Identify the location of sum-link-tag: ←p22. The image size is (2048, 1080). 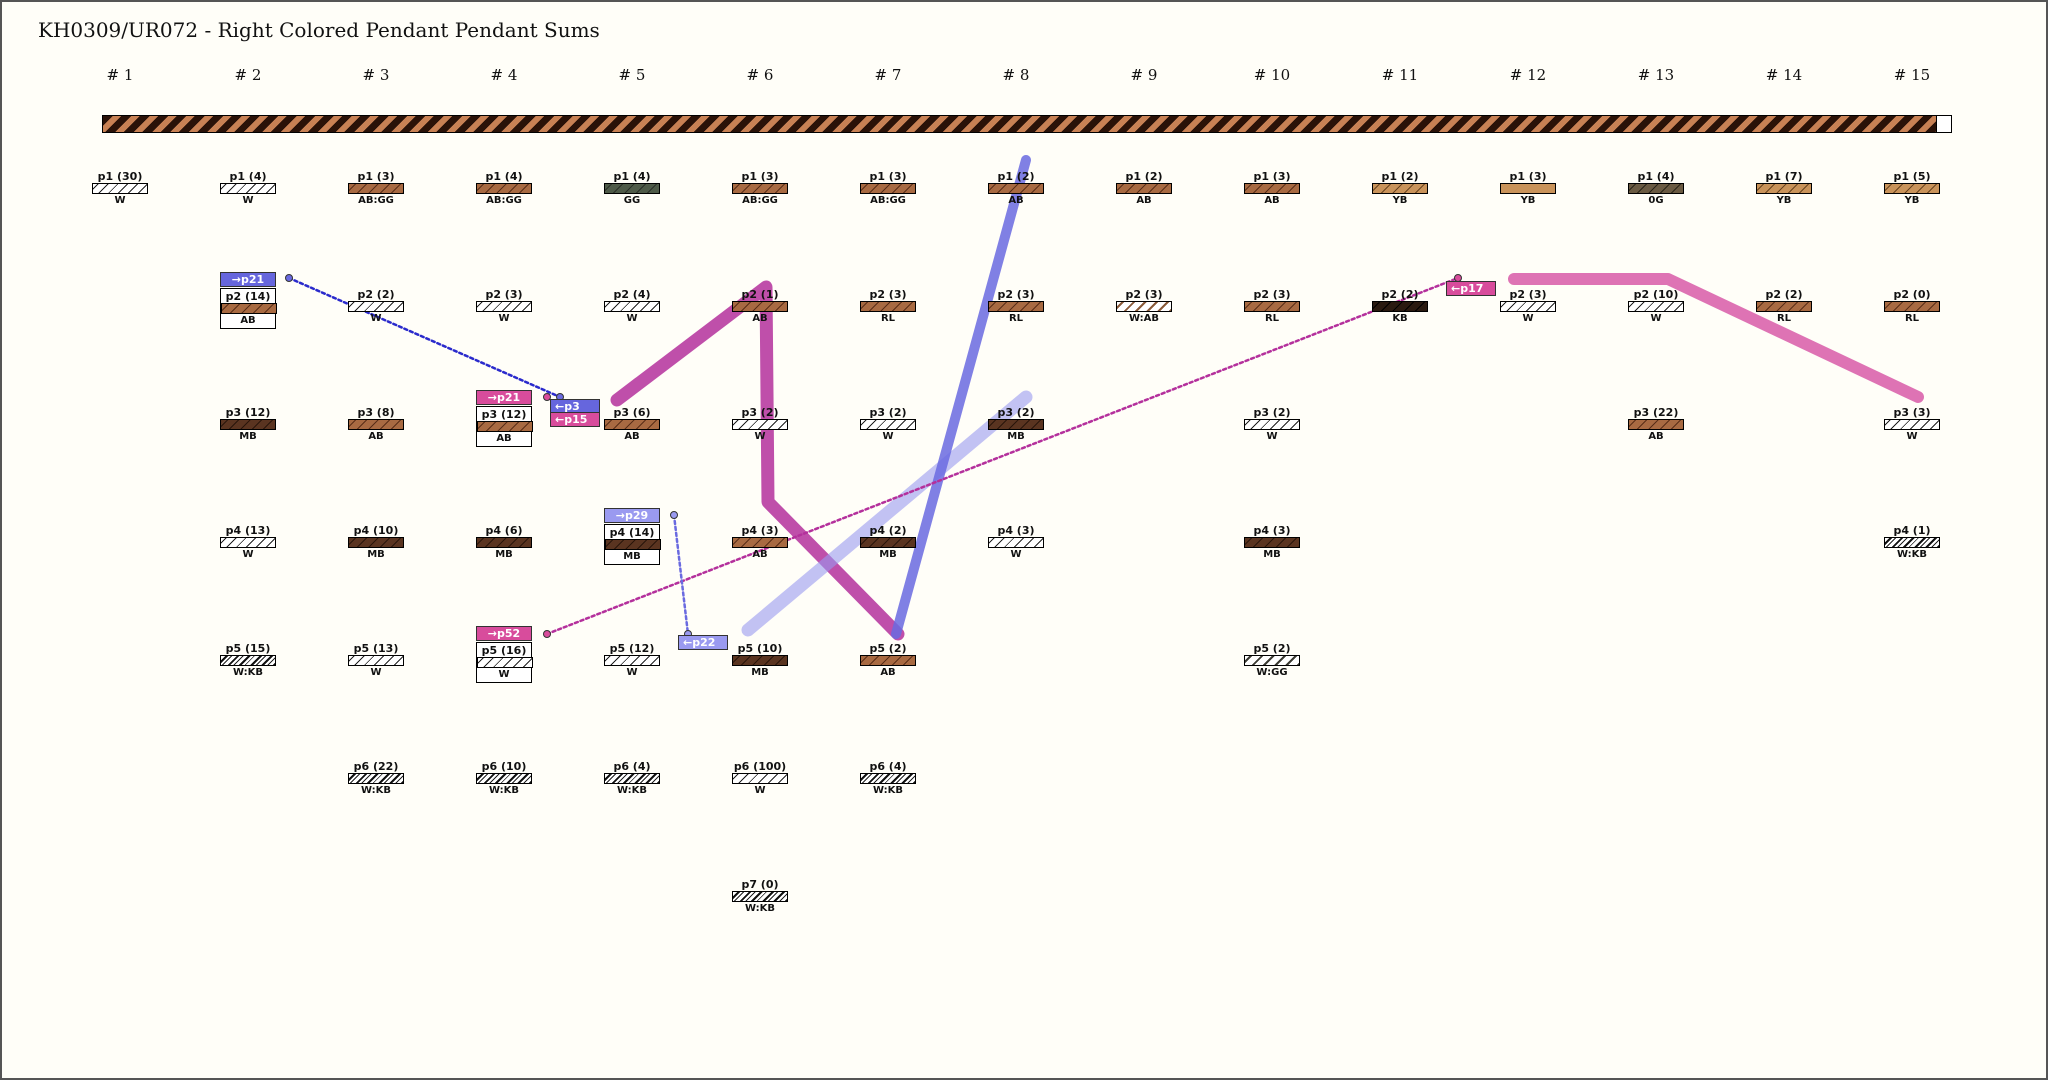
(703, 642).